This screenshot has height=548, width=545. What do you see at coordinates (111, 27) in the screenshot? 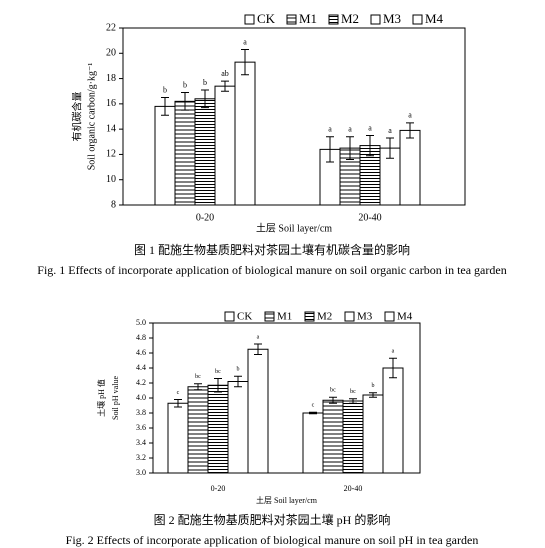
I see `y-tick-label: 22` at bounding box center [111, 27].